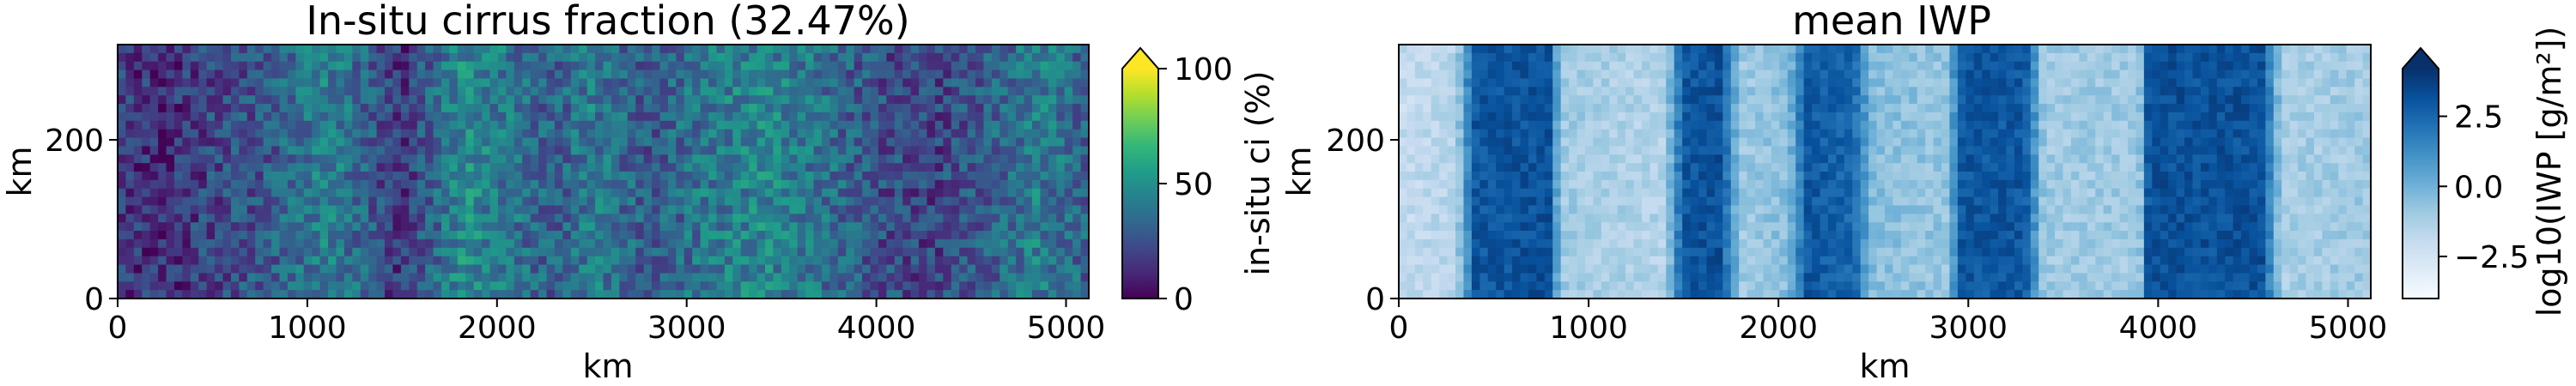 This screenshot has height=386, width=2576. Describe the element at coordinates (118, 328) in the screenshot. I see `x-tick-label: 0` at that location.